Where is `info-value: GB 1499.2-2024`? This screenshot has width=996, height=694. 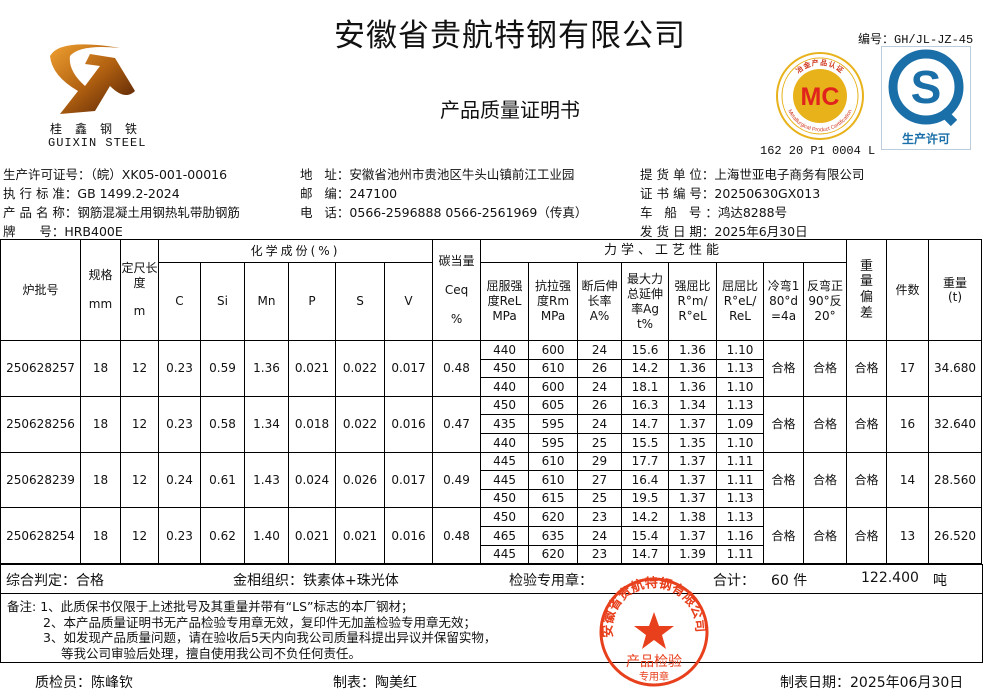 info-value: GB 1499.2-2024 is located at coordinates (128, 193).